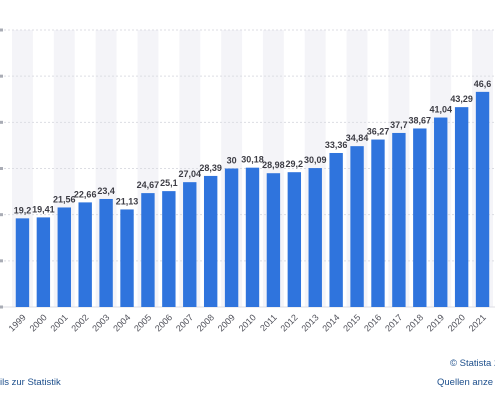 The height and width of the screenshot is (400, 495). Describe the element at coordinates (372, 322) in the screenshot. I see `x-tick-label: 2016` at that location.